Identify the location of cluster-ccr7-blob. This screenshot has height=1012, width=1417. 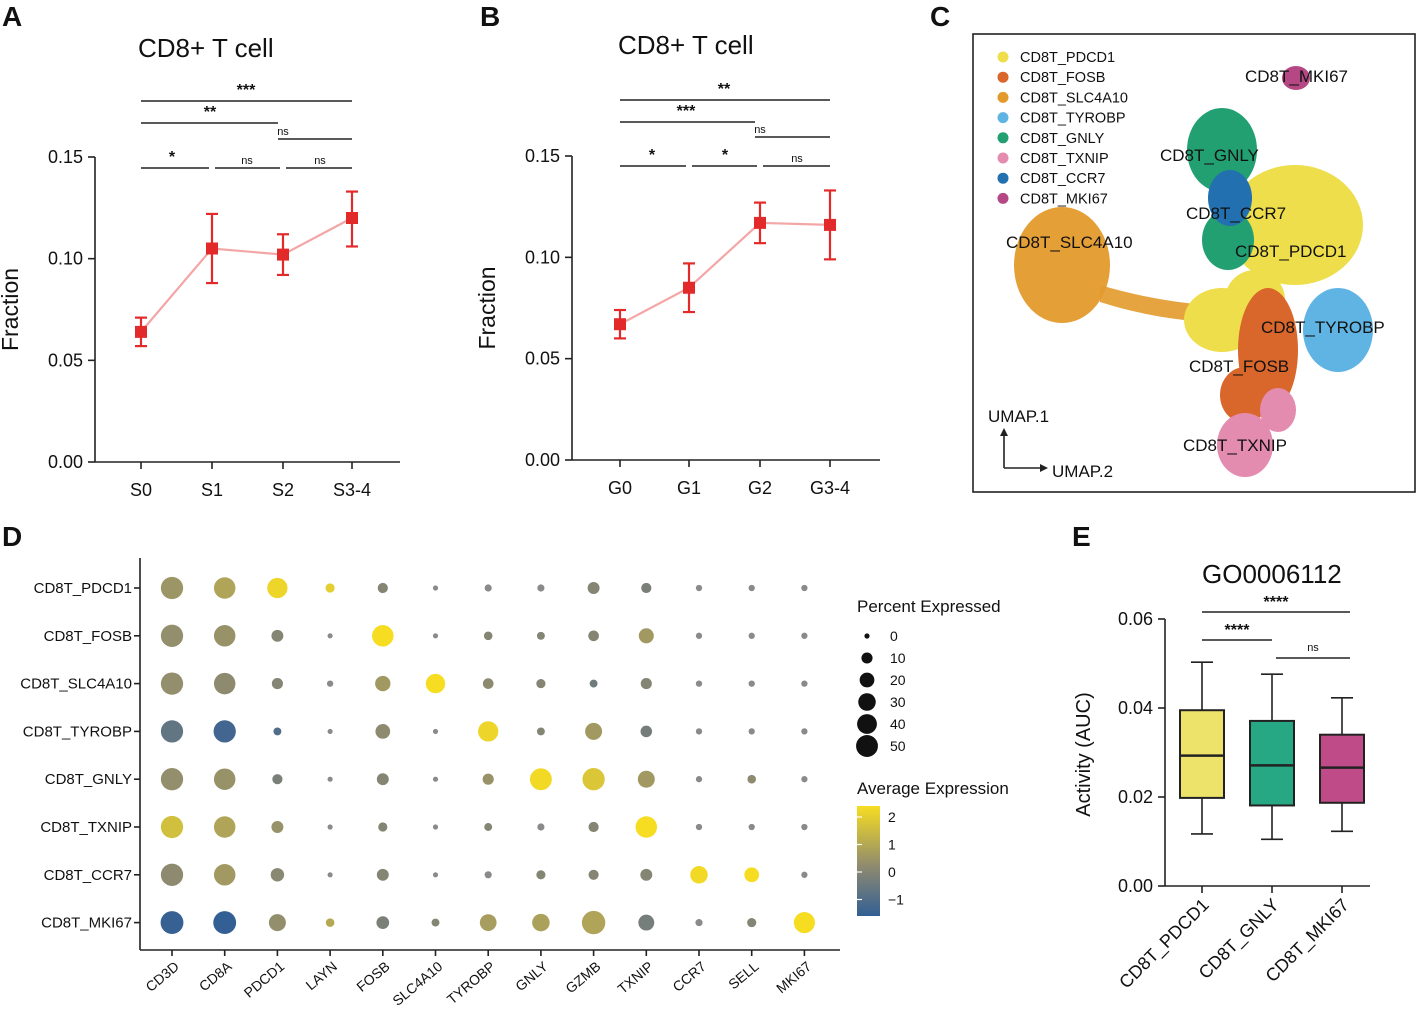
(1230, 198).